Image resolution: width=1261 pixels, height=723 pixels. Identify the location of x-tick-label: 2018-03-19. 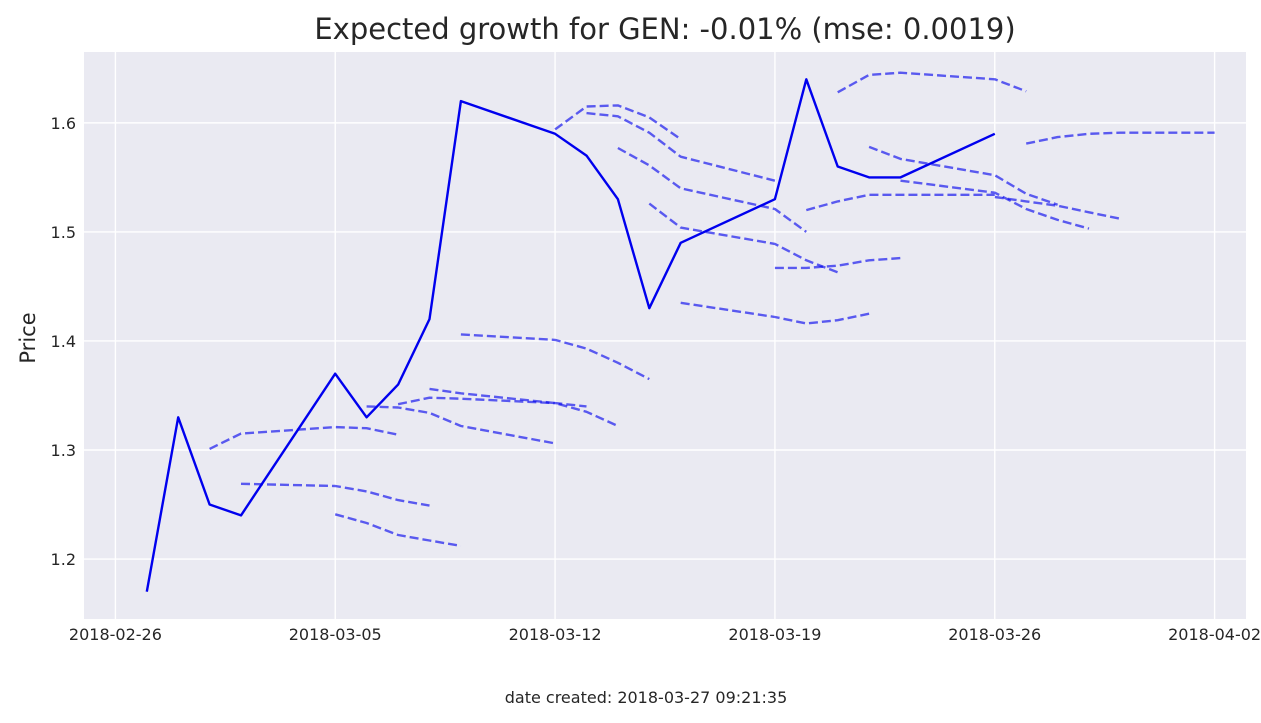
(774, 634).